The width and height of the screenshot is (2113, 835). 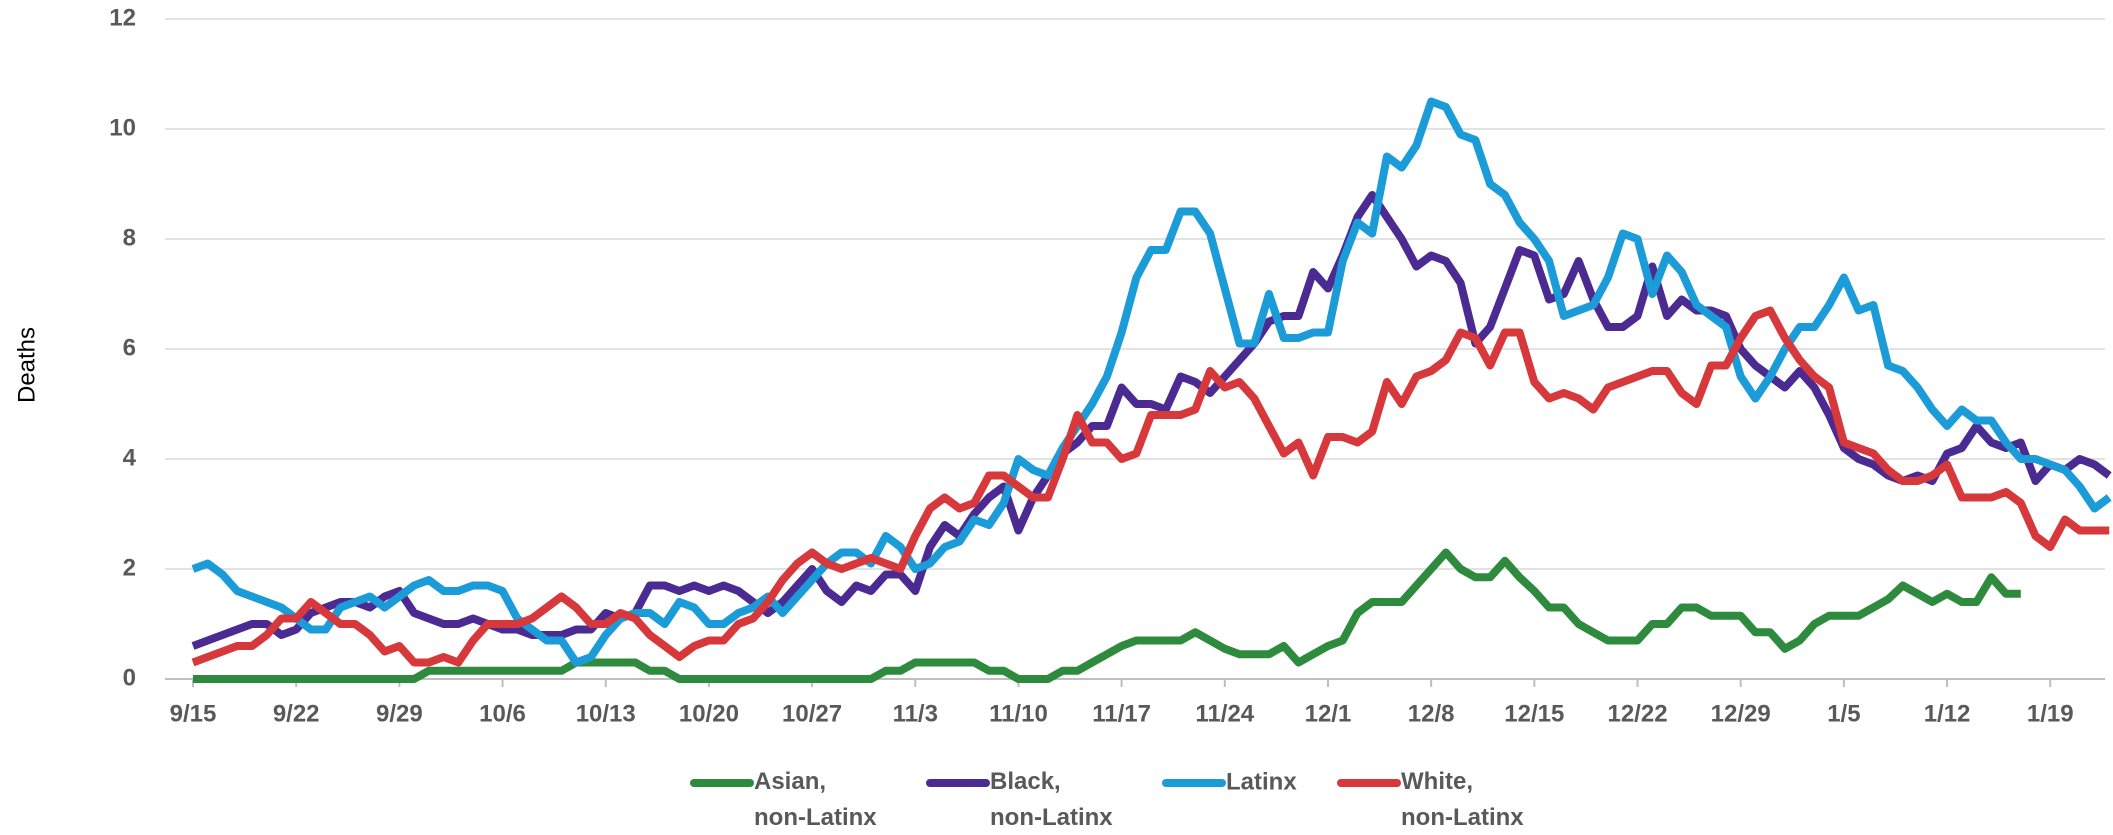 What do you see at coordinates (1534, 713) in the screenshot?
I see `x-tick-label: 12/15` at bounding box center [1534, 713].